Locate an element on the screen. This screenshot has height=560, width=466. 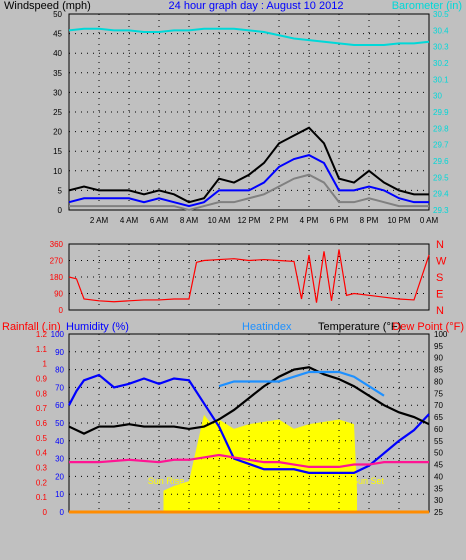
rainfall-tick-label: 0.2 is located at coordinates (42, 482).